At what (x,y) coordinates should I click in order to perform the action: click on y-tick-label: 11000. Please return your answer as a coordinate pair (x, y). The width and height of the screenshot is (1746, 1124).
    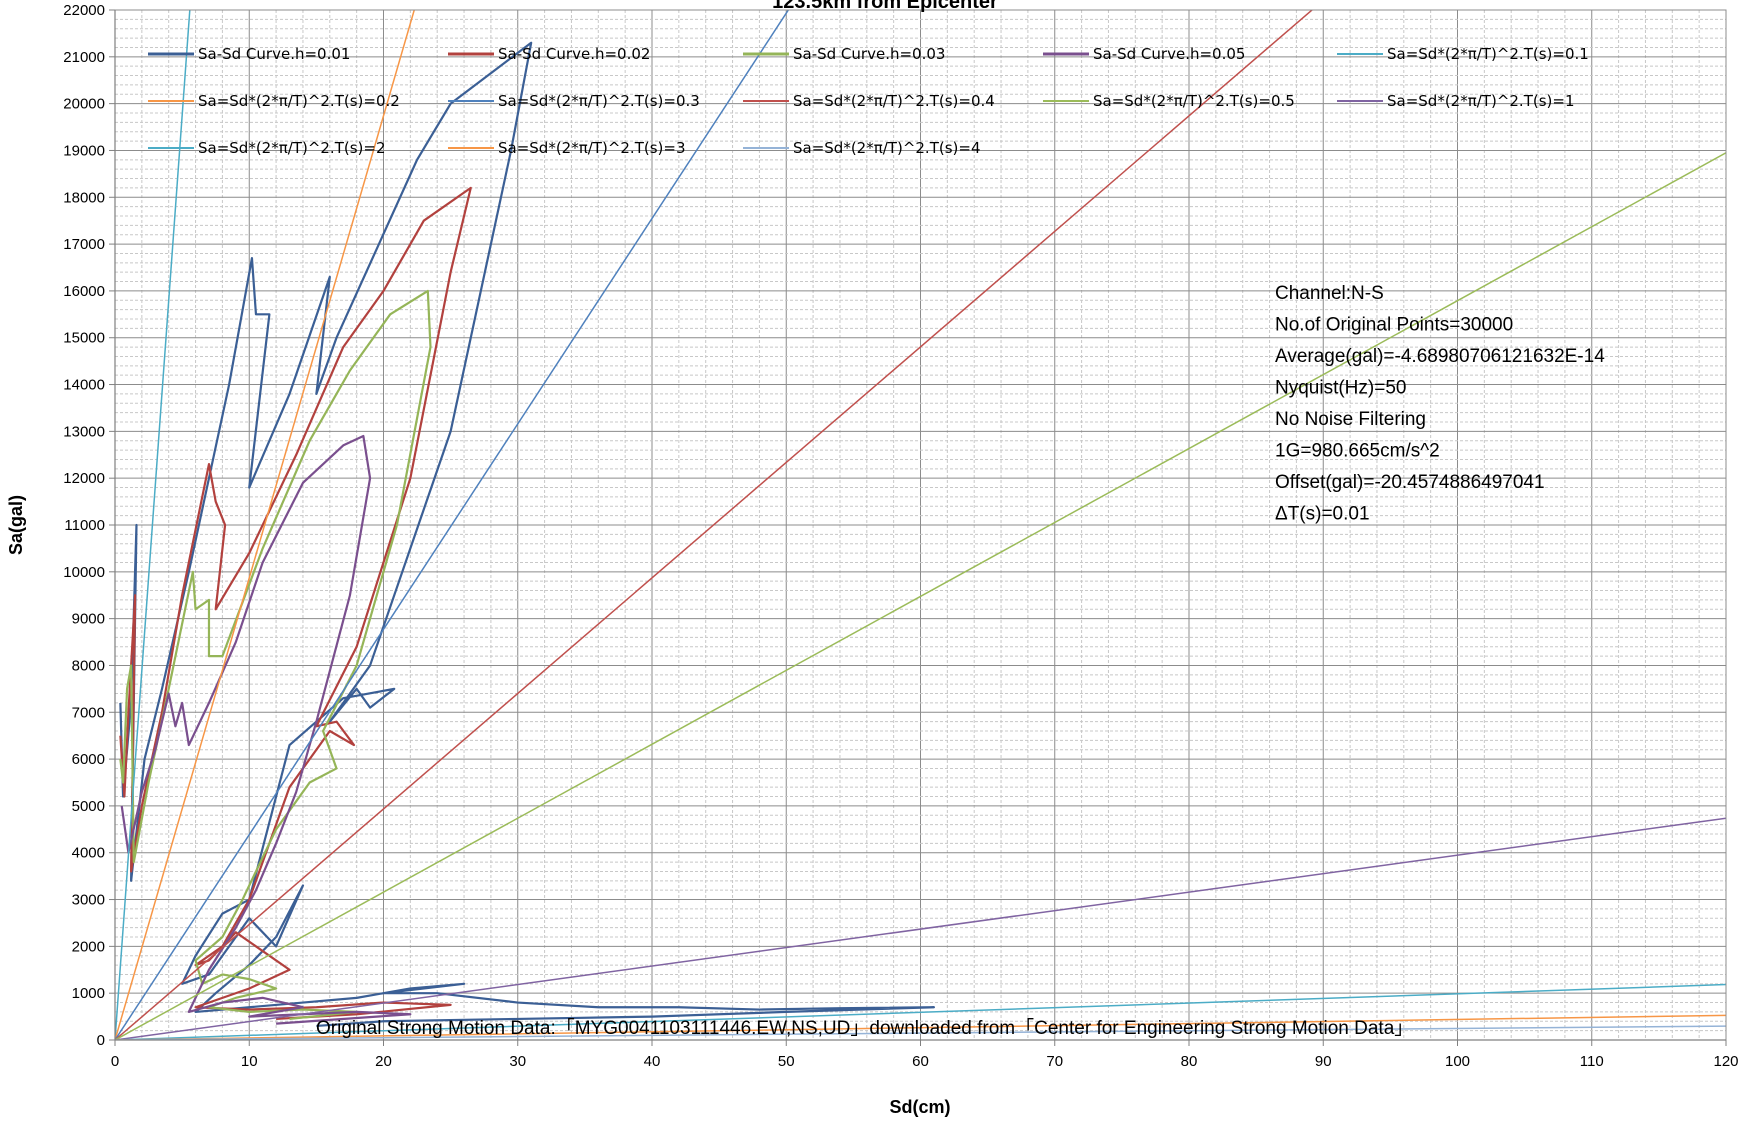
    Looking at the image, I should click on (84, 525).